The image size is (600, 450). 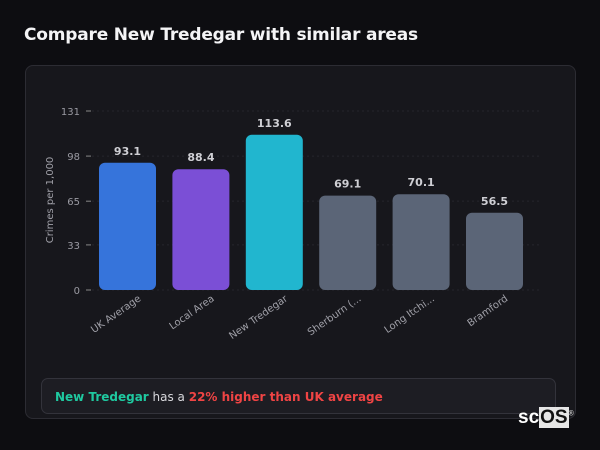 What do you see at coordinates (73, 157) in the screenshot?
I see `y-tick-label: 98` at bounding box center [73, 157].